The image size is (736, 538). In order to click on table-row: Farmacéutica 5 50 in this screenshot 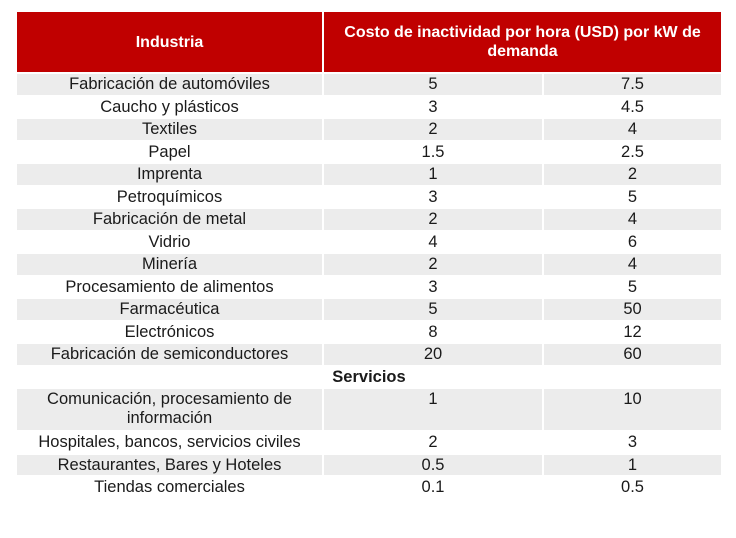, I will do `click(369, 309)`.